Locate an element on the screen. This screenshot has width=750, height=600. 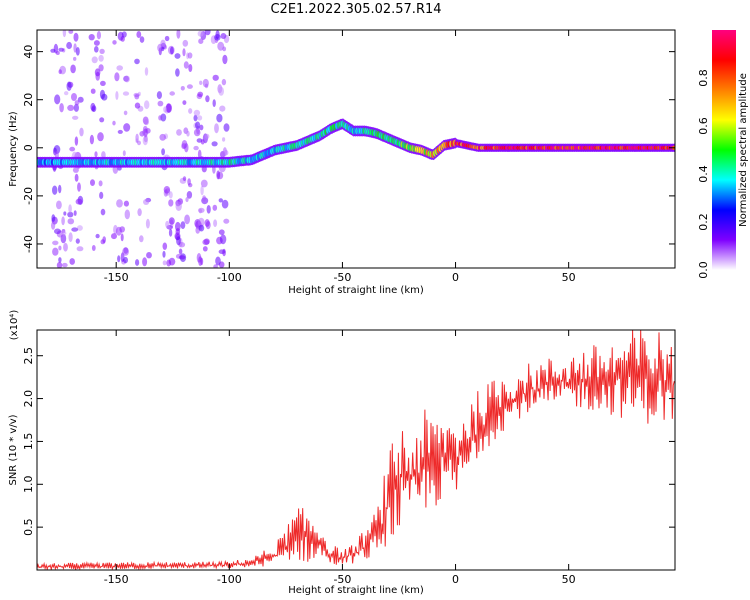
y-tick-label: -20 is located at coordinates (28, 196).